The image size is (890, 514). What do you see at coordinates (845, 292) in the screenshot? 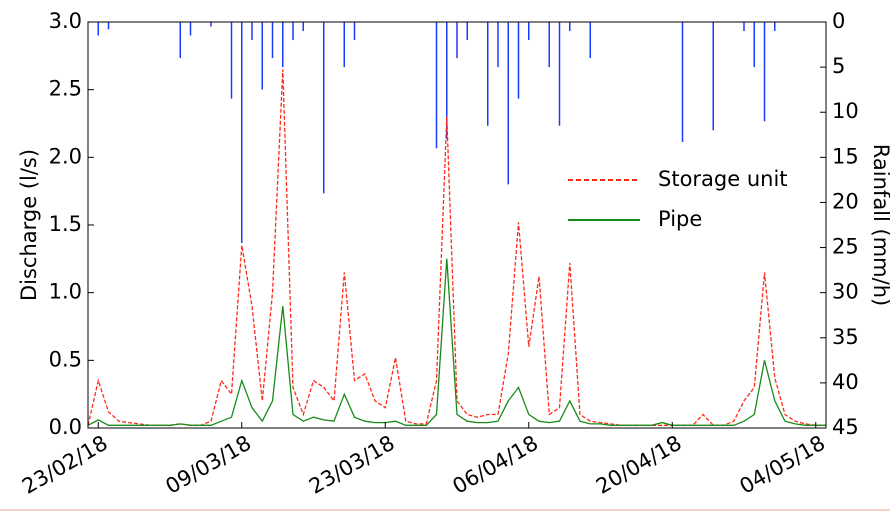
I see `y2-tick-label: 30` at bounding box center [845, 292].